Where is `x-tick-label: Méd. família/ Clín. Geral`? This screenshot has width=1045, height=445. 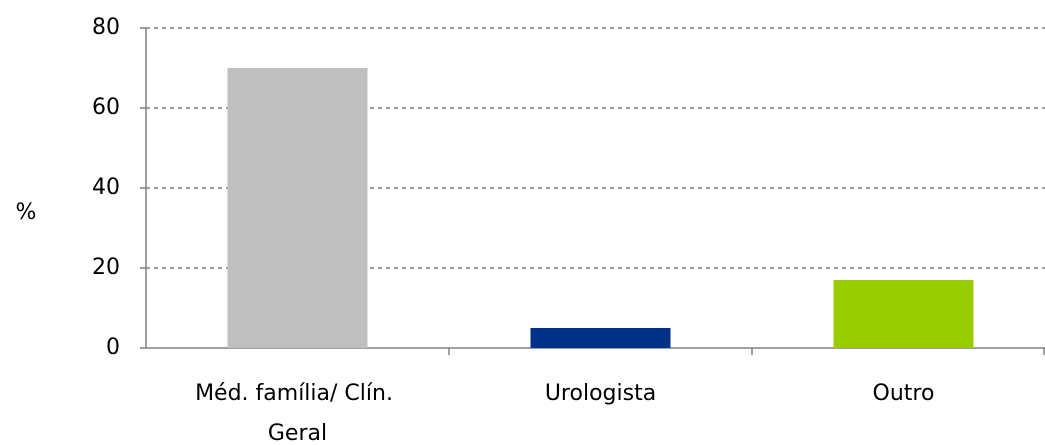
x-tick-label: Méd. família/ Clín. Geral is located at coordinates (297, 413).